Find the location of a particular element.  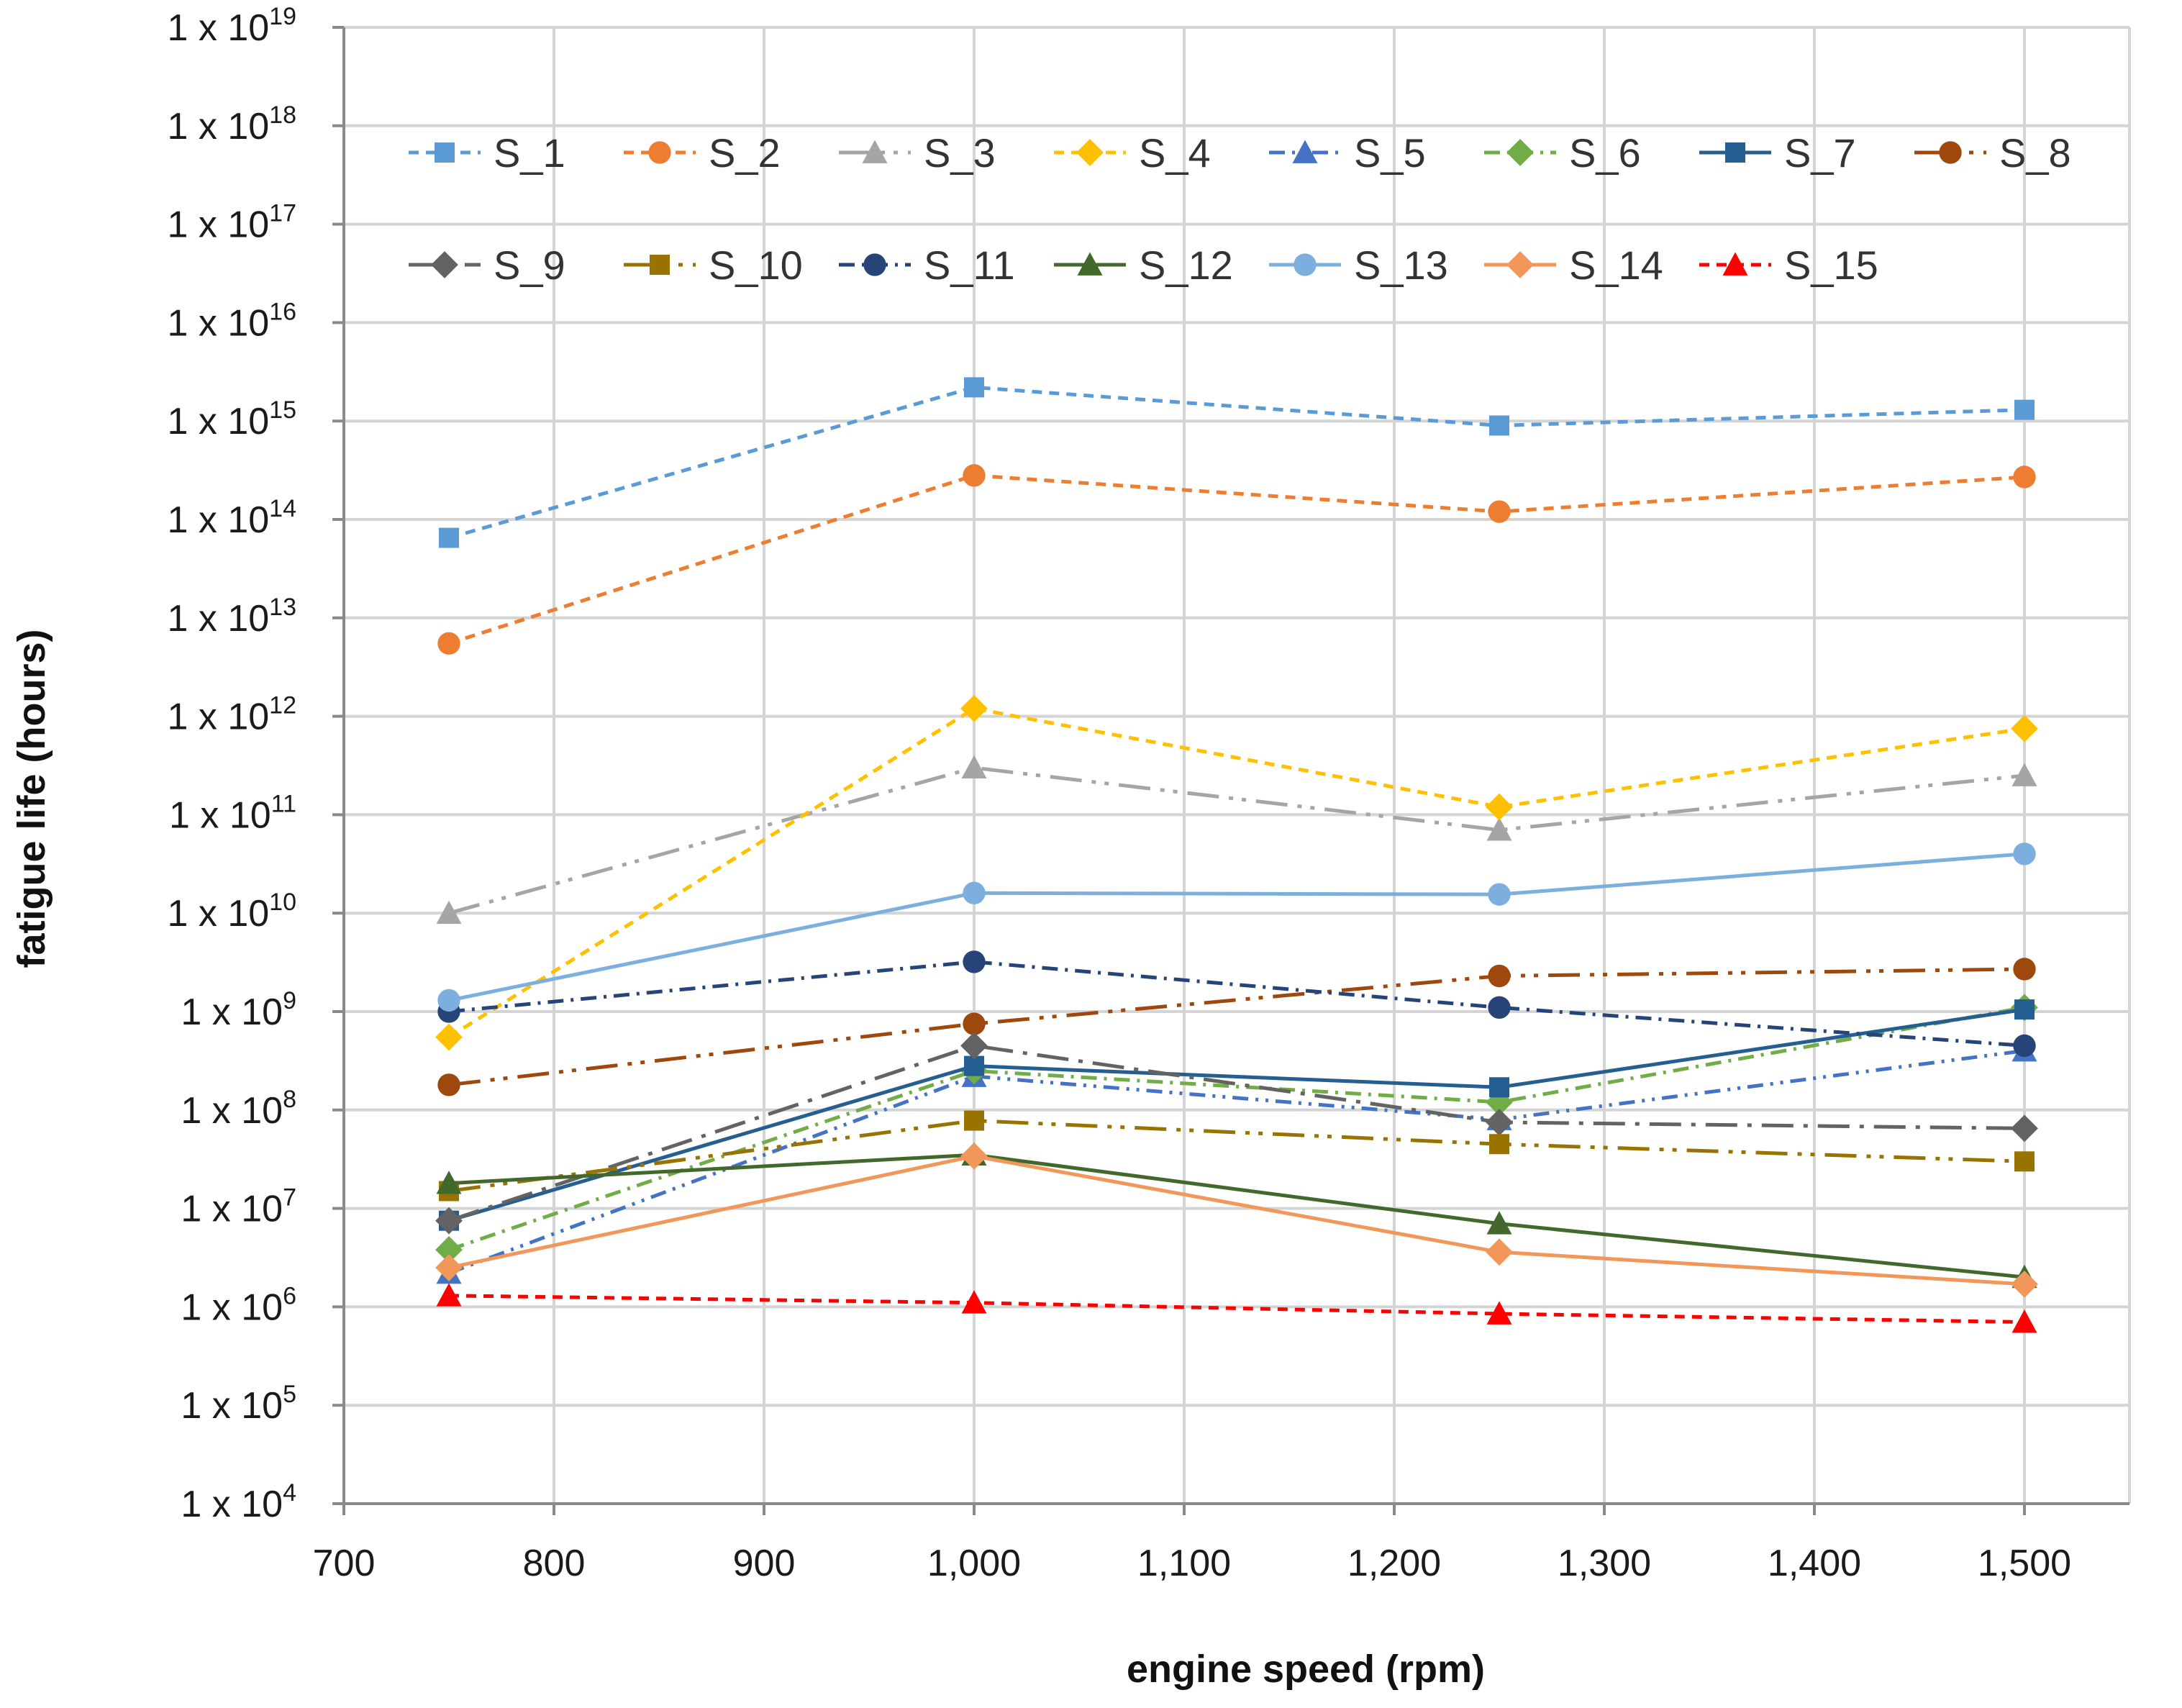

legend-item: S_11 is located at coordinates (927, 265).